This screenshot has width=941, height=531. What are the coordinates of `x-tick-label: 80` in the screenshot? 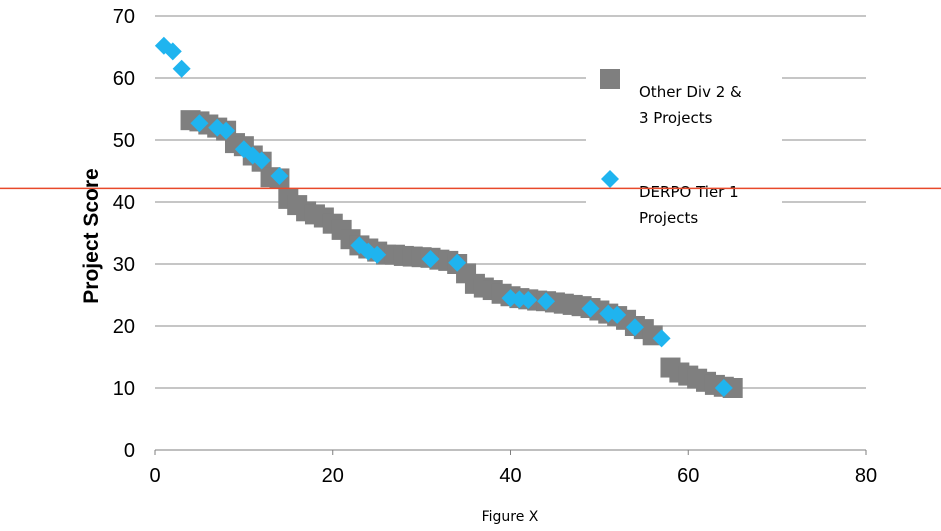 It's located at (866, 476).